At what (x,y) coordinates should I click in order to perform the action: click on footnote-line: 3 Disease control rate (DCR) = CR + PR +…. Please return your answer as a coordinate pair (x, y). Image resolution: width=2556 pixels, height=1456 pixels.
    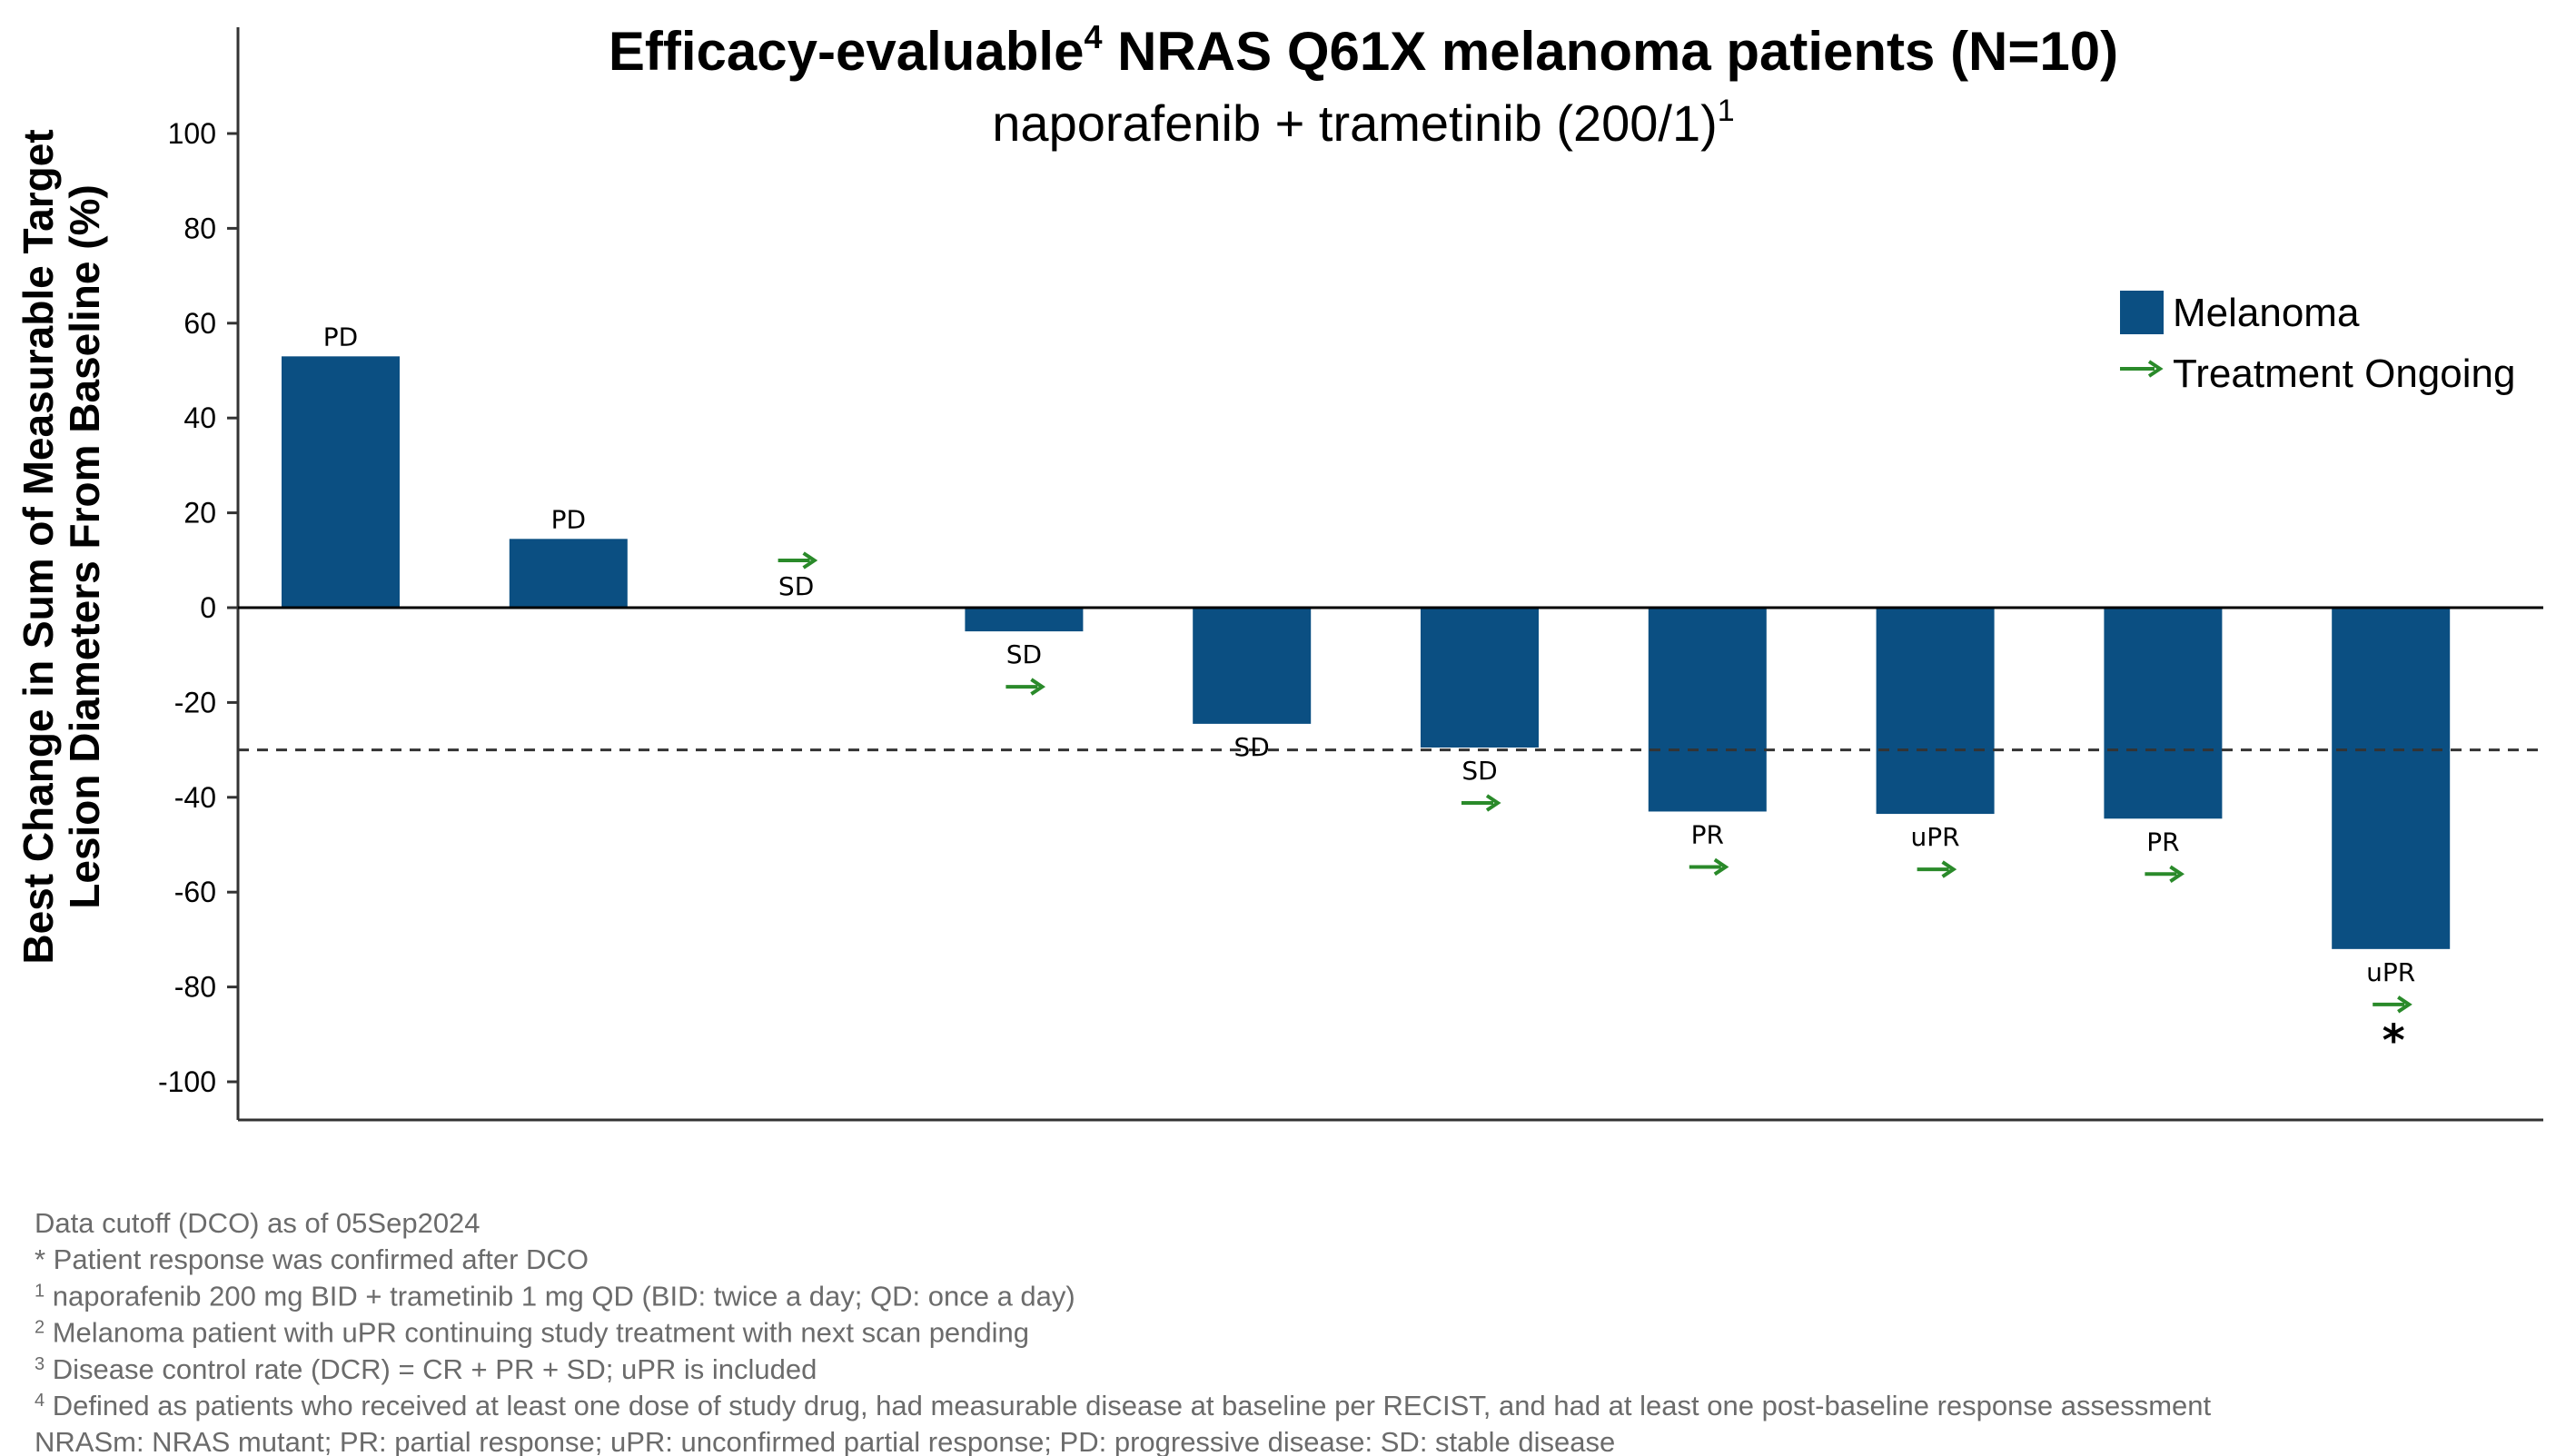
    Looking at the image, I should click on (426, 1369).